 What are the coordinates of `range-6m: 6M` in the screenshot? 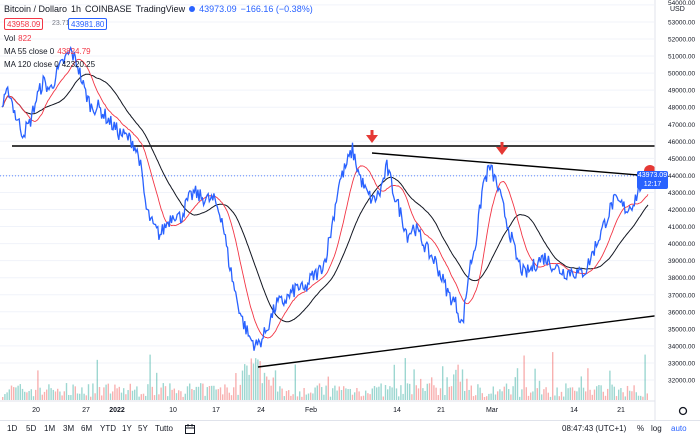 It's located at (87, 428).